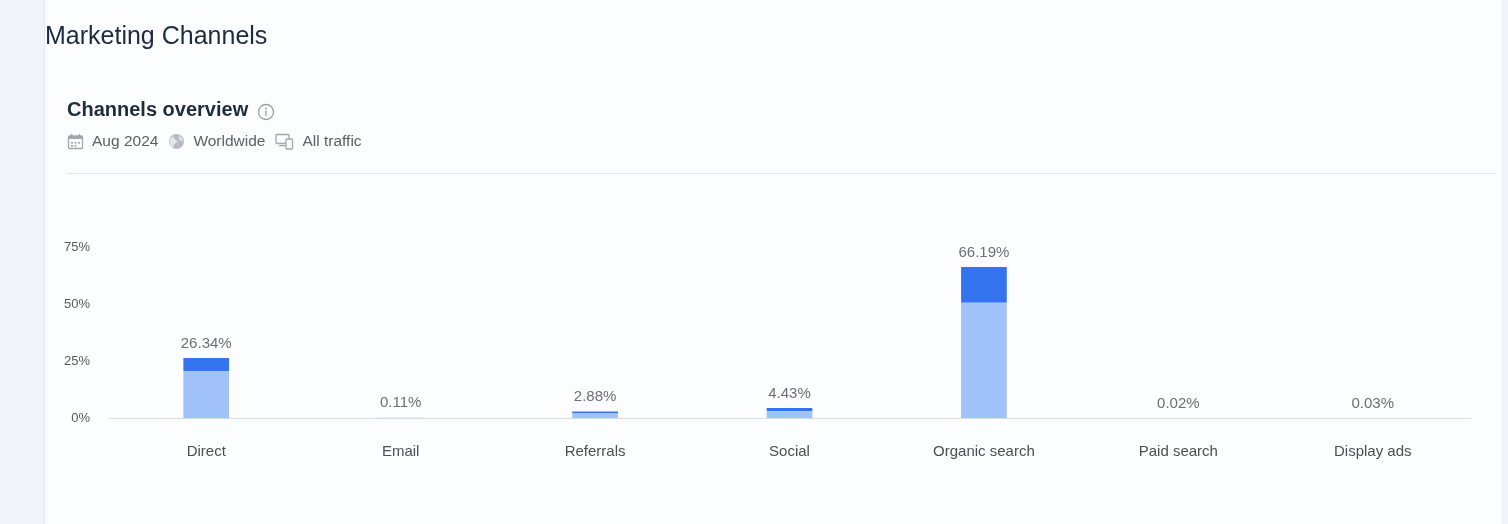 The width and height of the screenshot is (1508, 524). What do you see at coordinates (984, 251) in the screenshot?
I see `total-label: 66.19%` at bounding box center [984, 251].